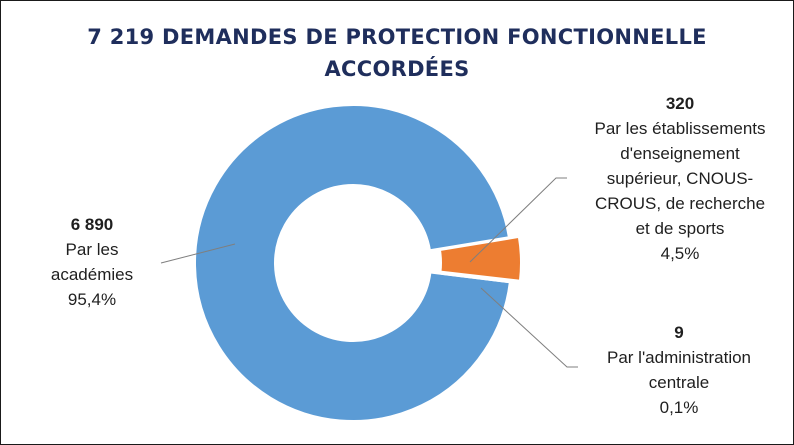  I want to click on slice-percent-label: 4,5%, so click(680, 253).